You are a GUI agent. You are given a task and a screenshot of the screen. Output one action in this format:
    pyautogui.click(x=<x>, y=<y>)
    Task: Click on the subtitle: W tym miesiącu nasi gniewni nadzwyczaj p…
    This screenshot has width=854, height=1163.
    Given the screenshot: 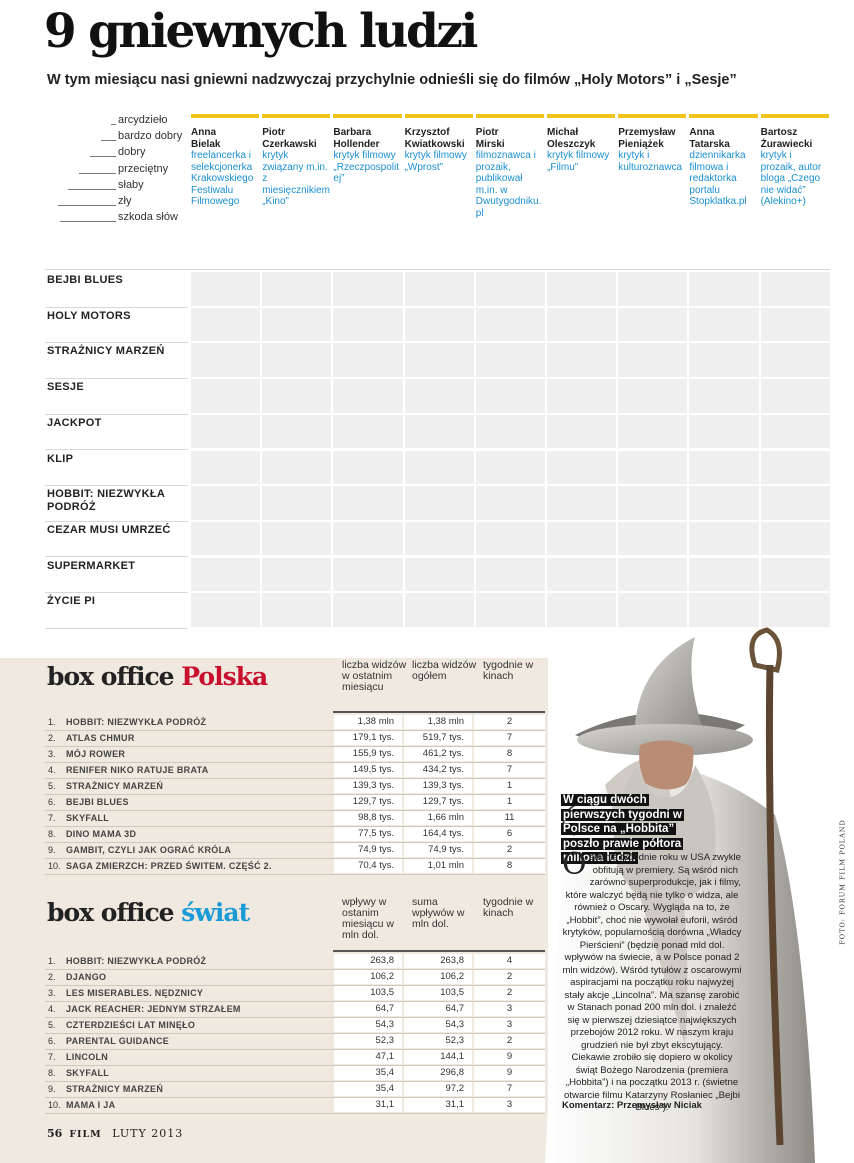 What is the action you would take?
    pyautogui.click(x=392, y=80)
    